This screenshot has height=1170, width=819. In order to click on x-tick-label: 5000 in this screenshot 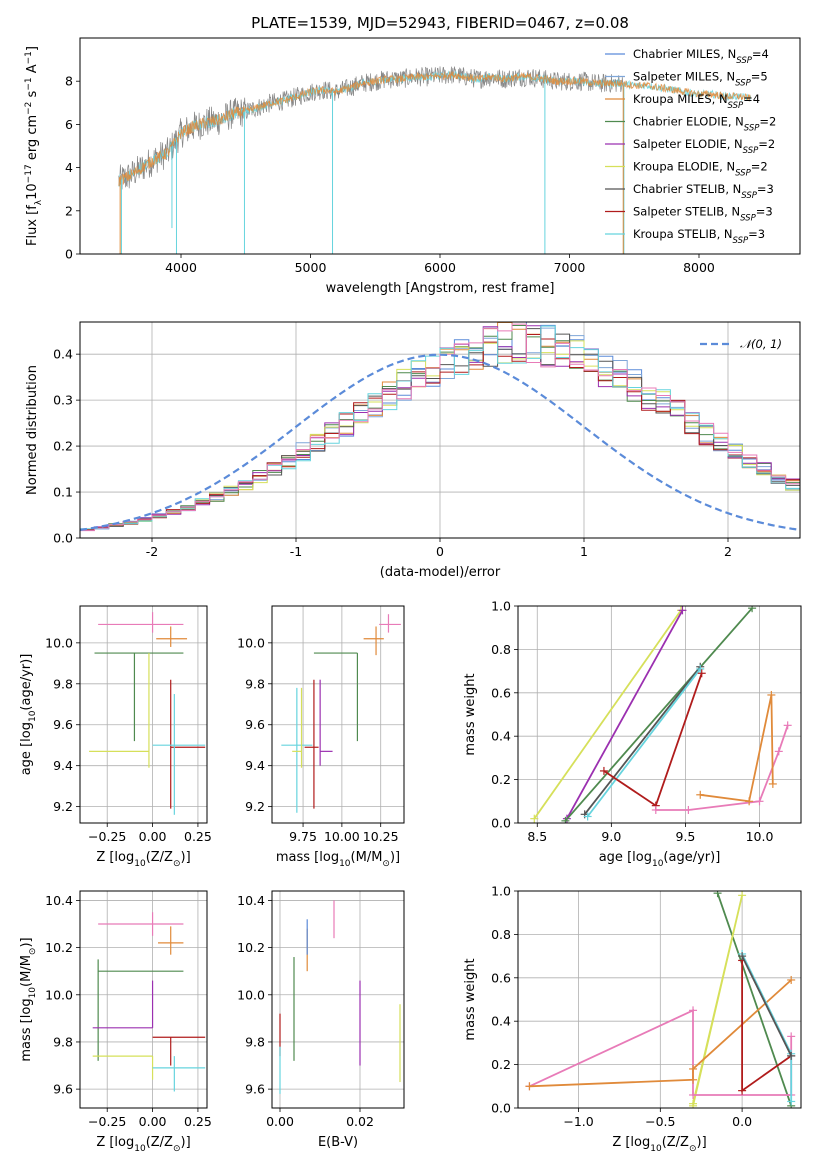, I will do `click(311, 267)`.